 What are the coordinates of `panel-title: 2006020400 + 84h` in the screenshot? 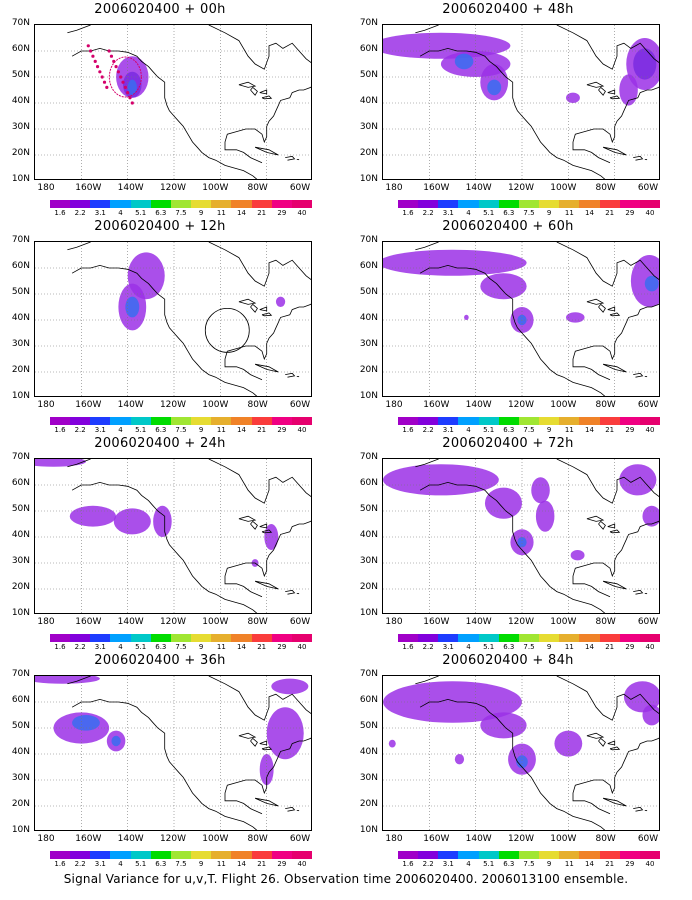 It's located at (508, 660).